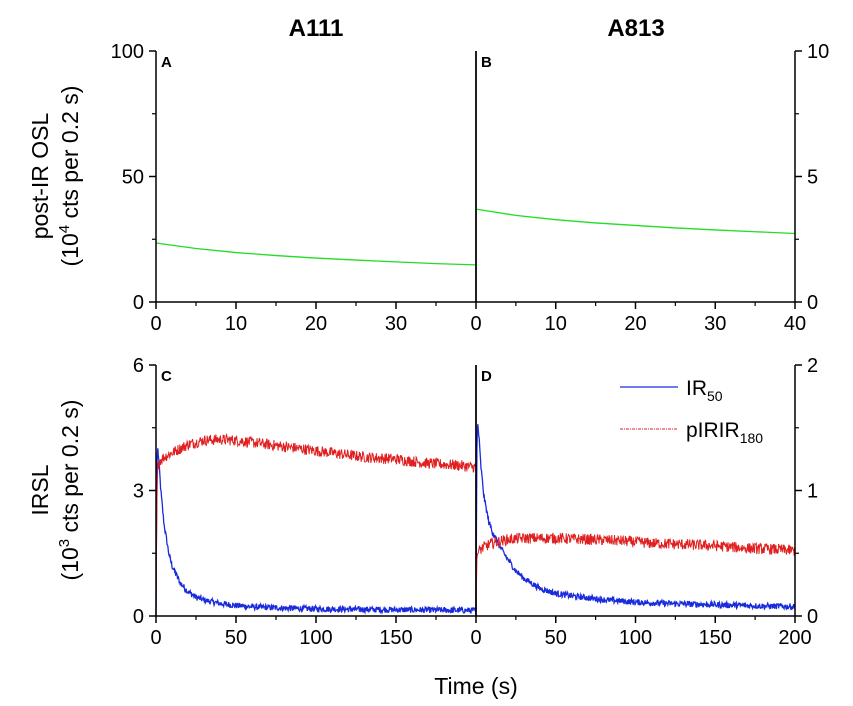 This screenshot has height=706, width=853. What do you see at coordinates (316, 532) in the screenshot?
I see `series-line-c-ir50` at bounding box center [316, 532].